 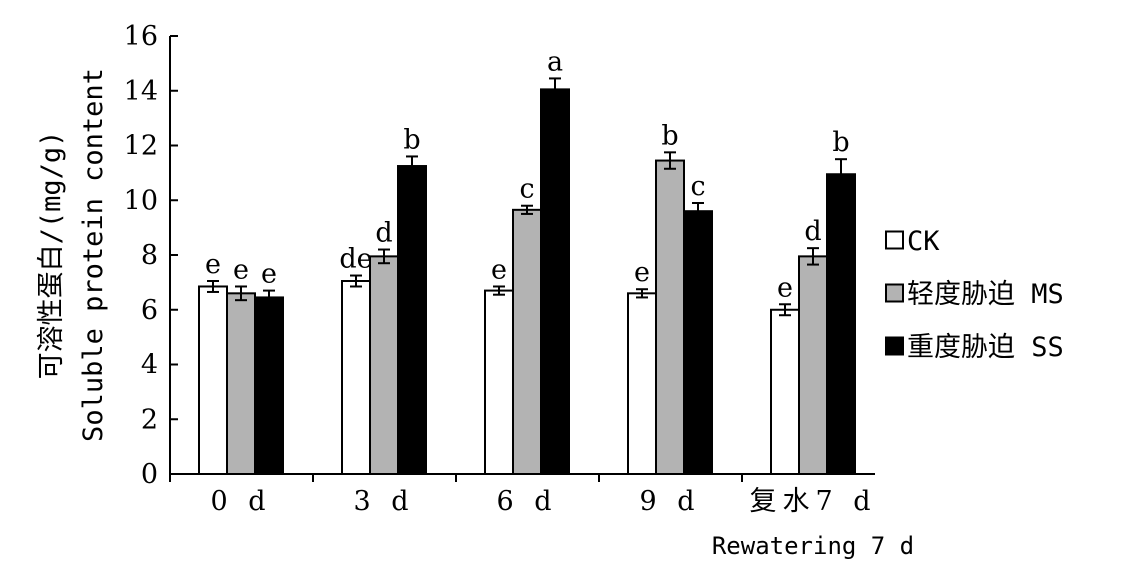 What do you see at coordinates (149, 419) in the screenshot?
I see `y-tick-label: 2` at bounding box center [149, 419].